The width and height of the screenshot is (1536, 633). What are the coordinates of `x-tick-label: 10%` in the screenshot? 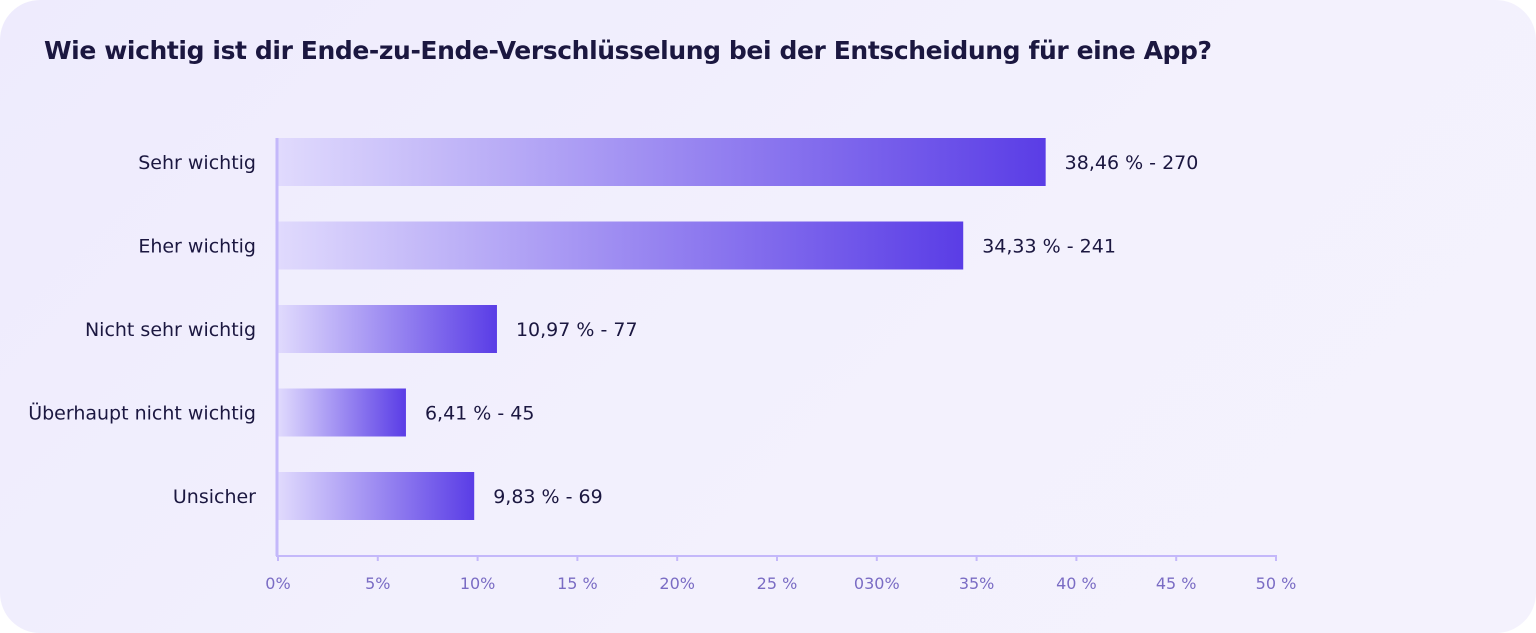 It's located at (478, 583).